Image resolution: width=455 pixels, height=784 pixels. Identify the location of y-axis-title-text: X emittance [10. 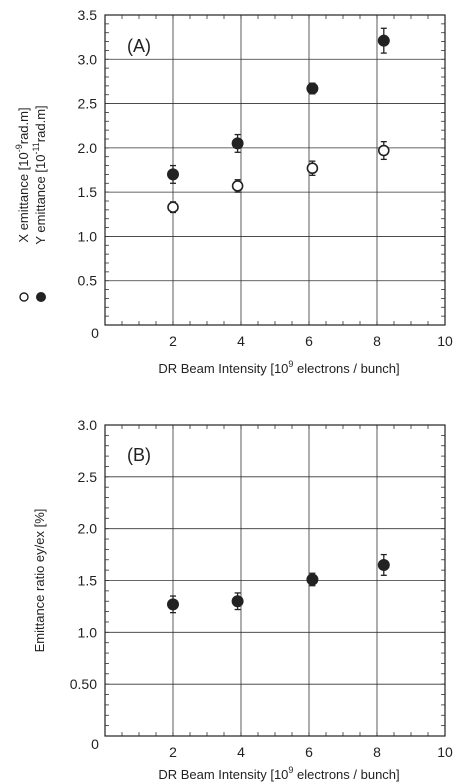
(23, 197).